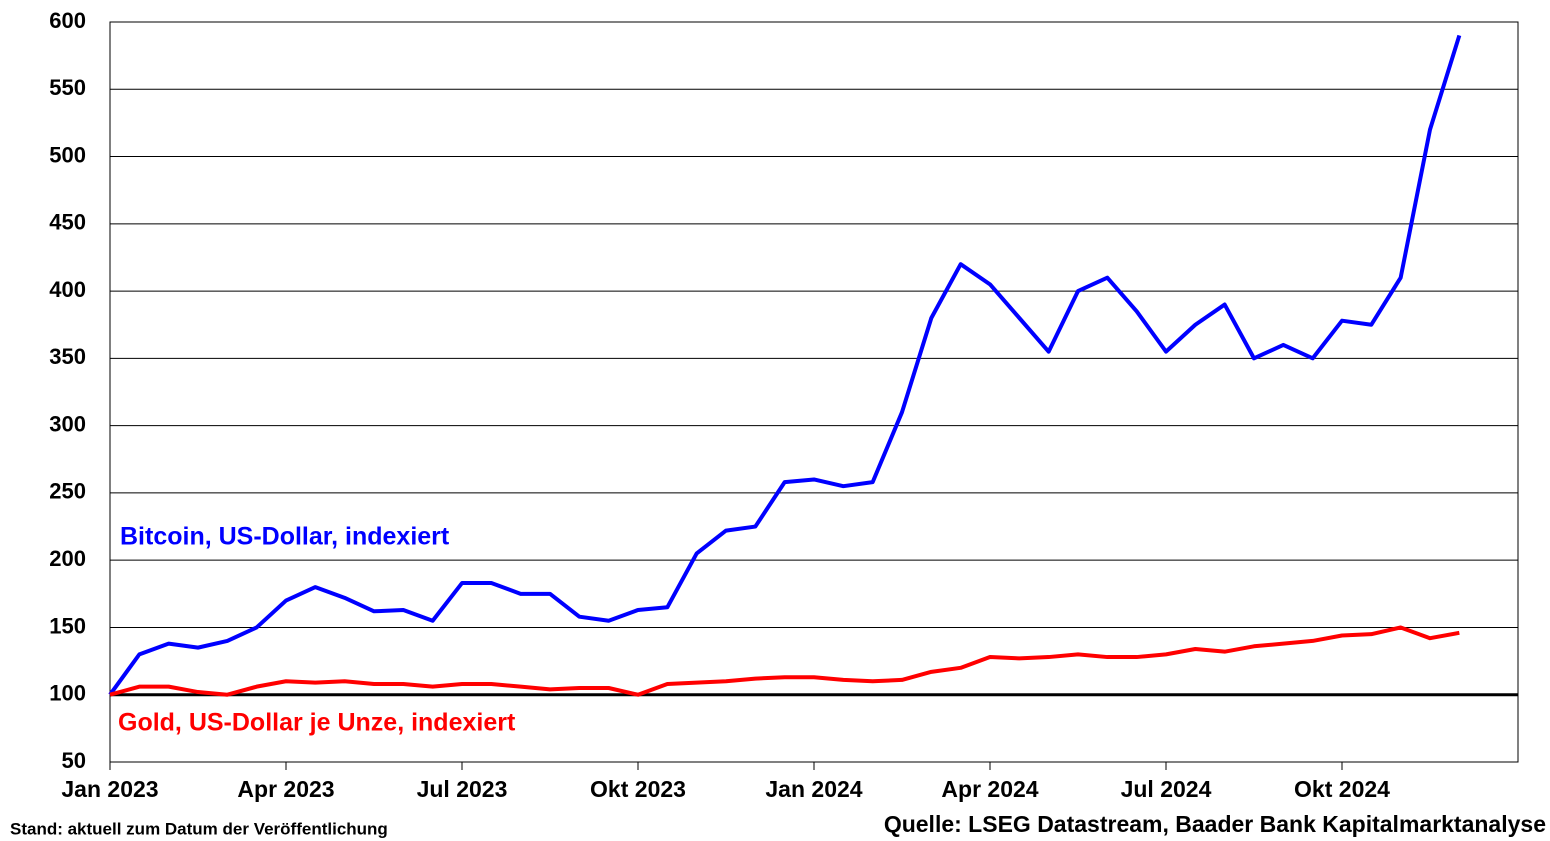 This screenshot has width=1550, height=841. Describe the element at coordinates (285, 789) in the screenshot. I see `x-tick-label: Apr 2023` at that location.